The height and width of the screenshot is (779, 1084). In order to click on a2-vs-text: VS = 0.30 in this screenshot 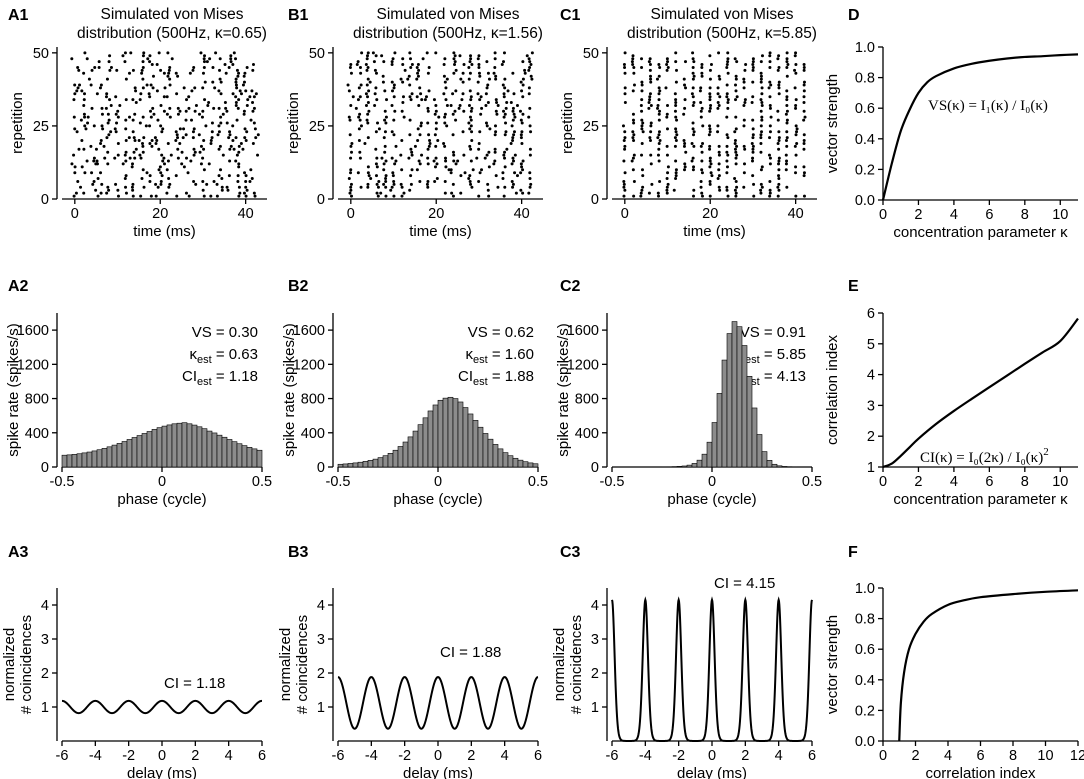, I will do `click(225, 332)`.